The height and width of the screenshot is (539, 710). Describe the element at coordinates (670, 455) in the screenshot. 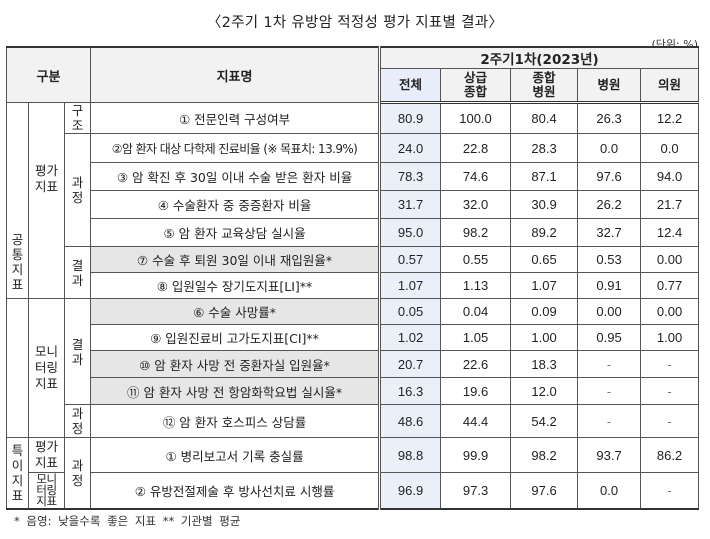

I see `value-clinic: 86.2` at that location.